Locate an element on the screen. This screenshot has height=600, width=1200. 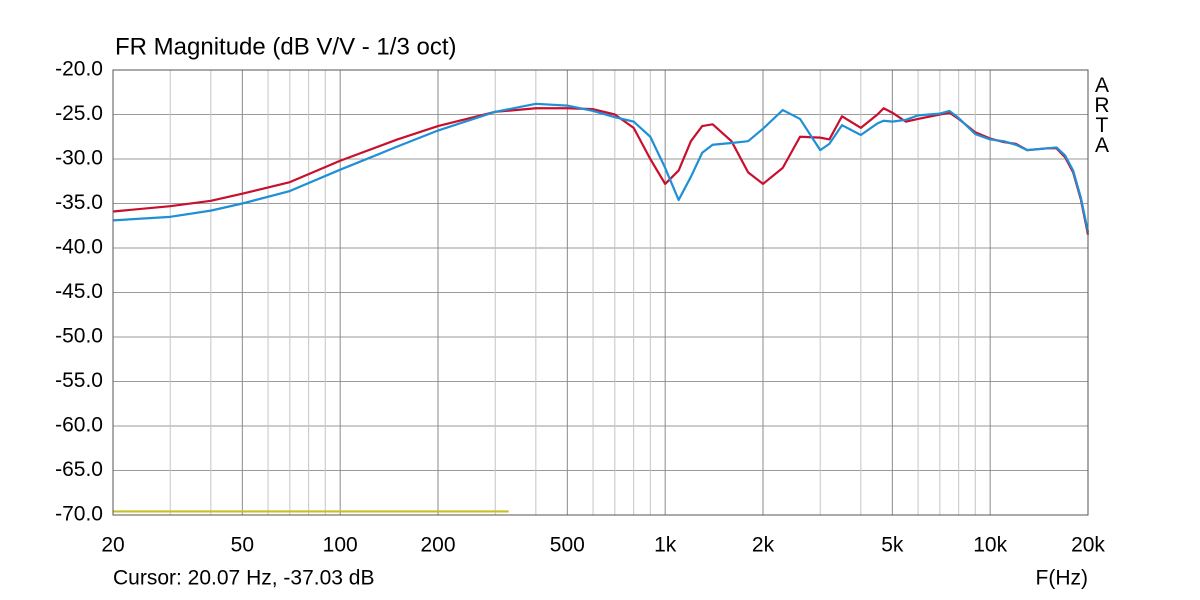
y-tick-label: -50.0 is located at coordinates (79, 336).